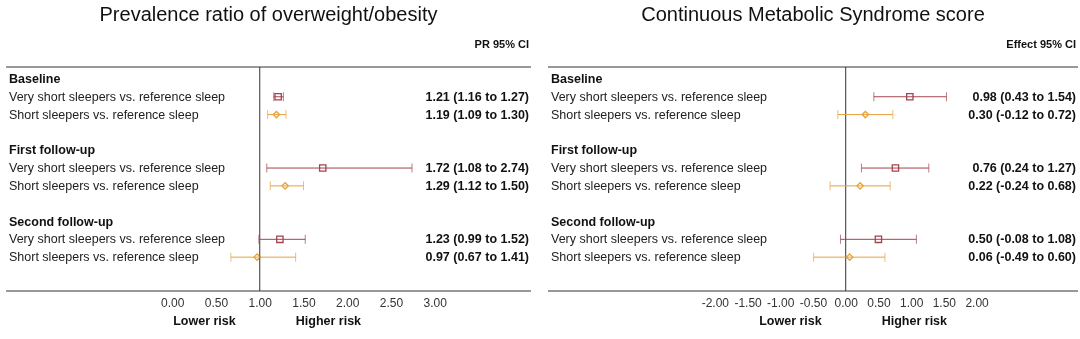 The width and height of the screenshot is (1080, 339). I want to click on annotation: 1.23 (0.99 to 1.52), so click(477, 239).